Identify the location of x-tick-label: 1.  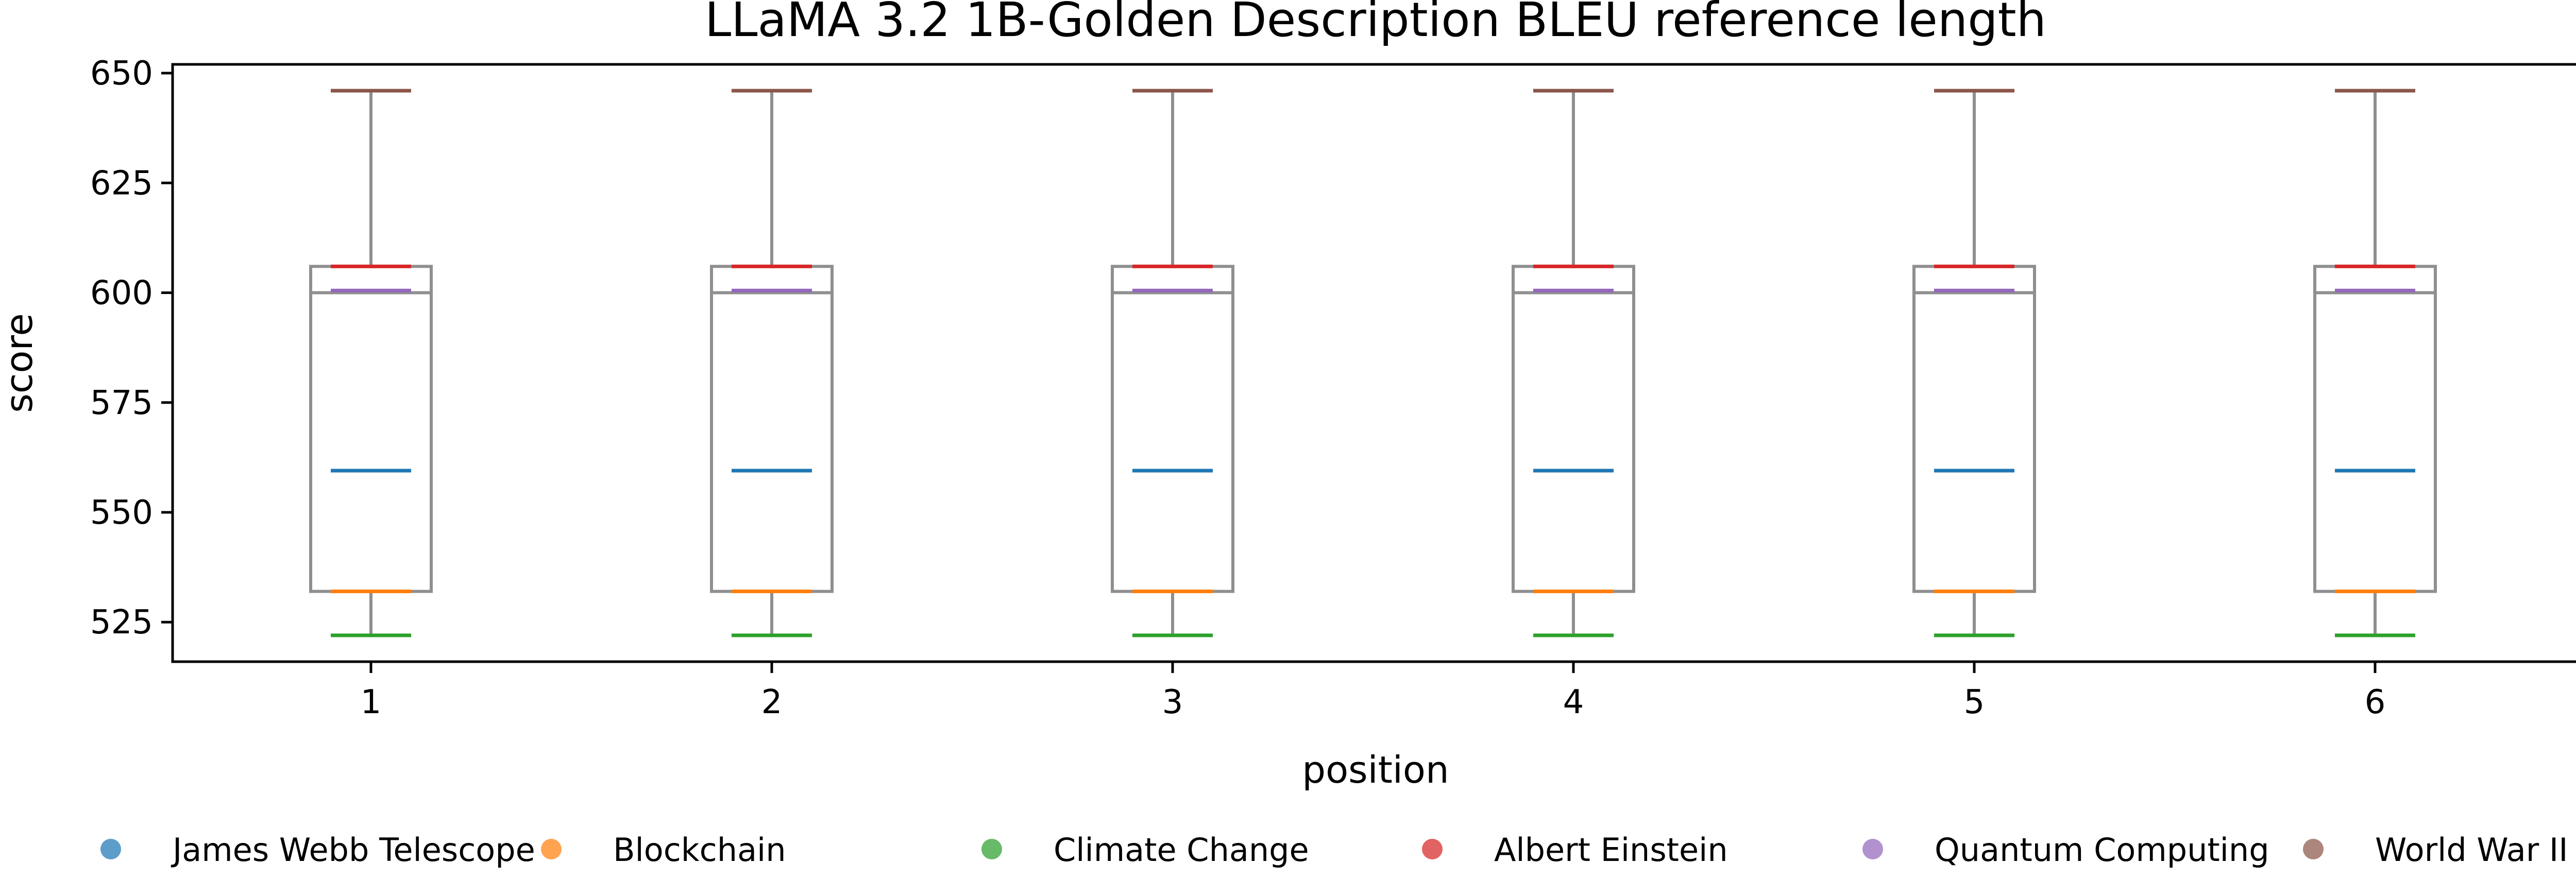
(371, 702).